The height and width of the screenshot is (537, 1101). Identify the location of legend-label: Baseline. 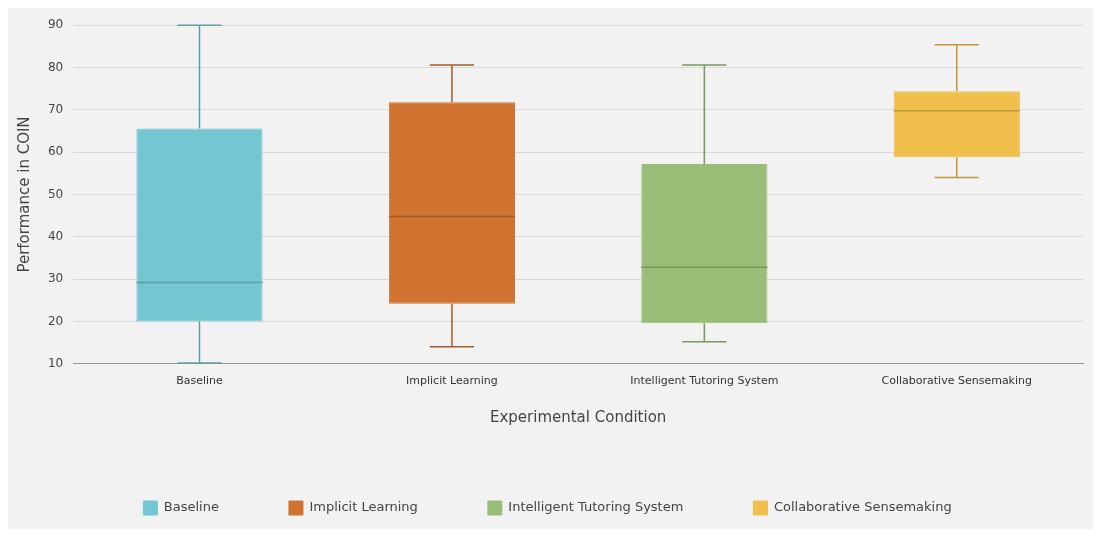
(191, 507).